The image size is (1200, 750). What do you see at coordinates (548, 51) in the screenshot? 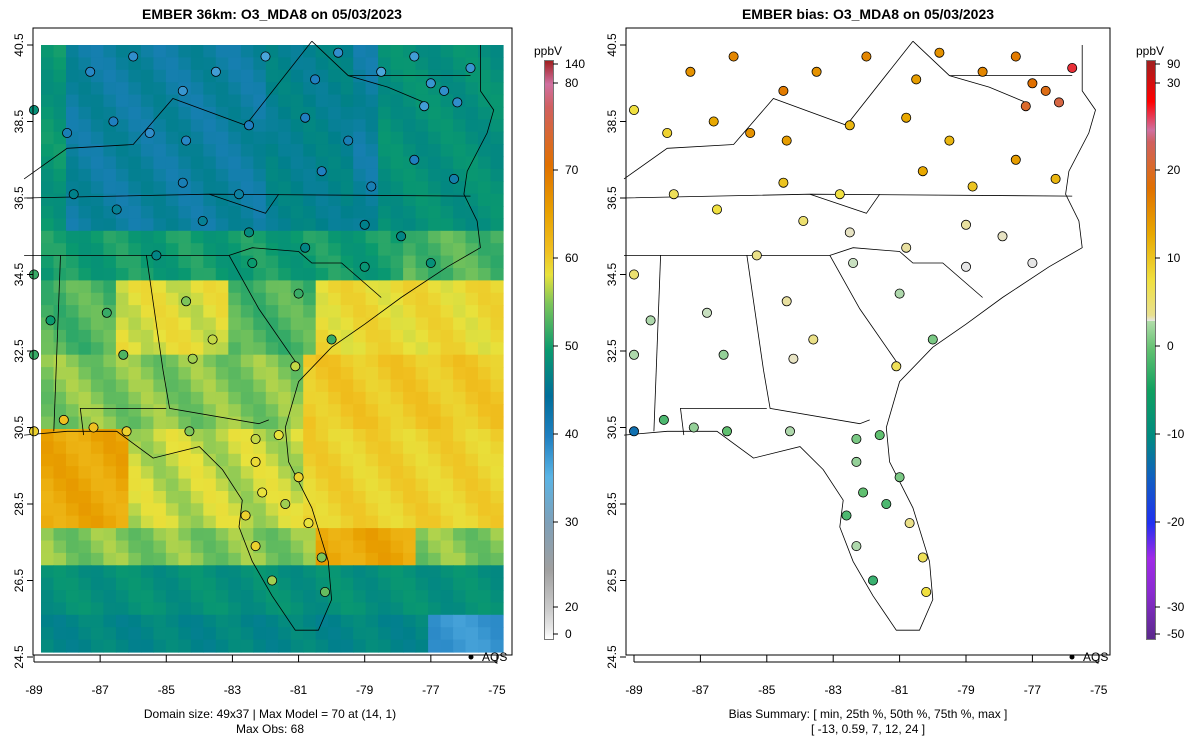
I see `left-colorbar-unit: ppbV` at bounding box center [548, 51].